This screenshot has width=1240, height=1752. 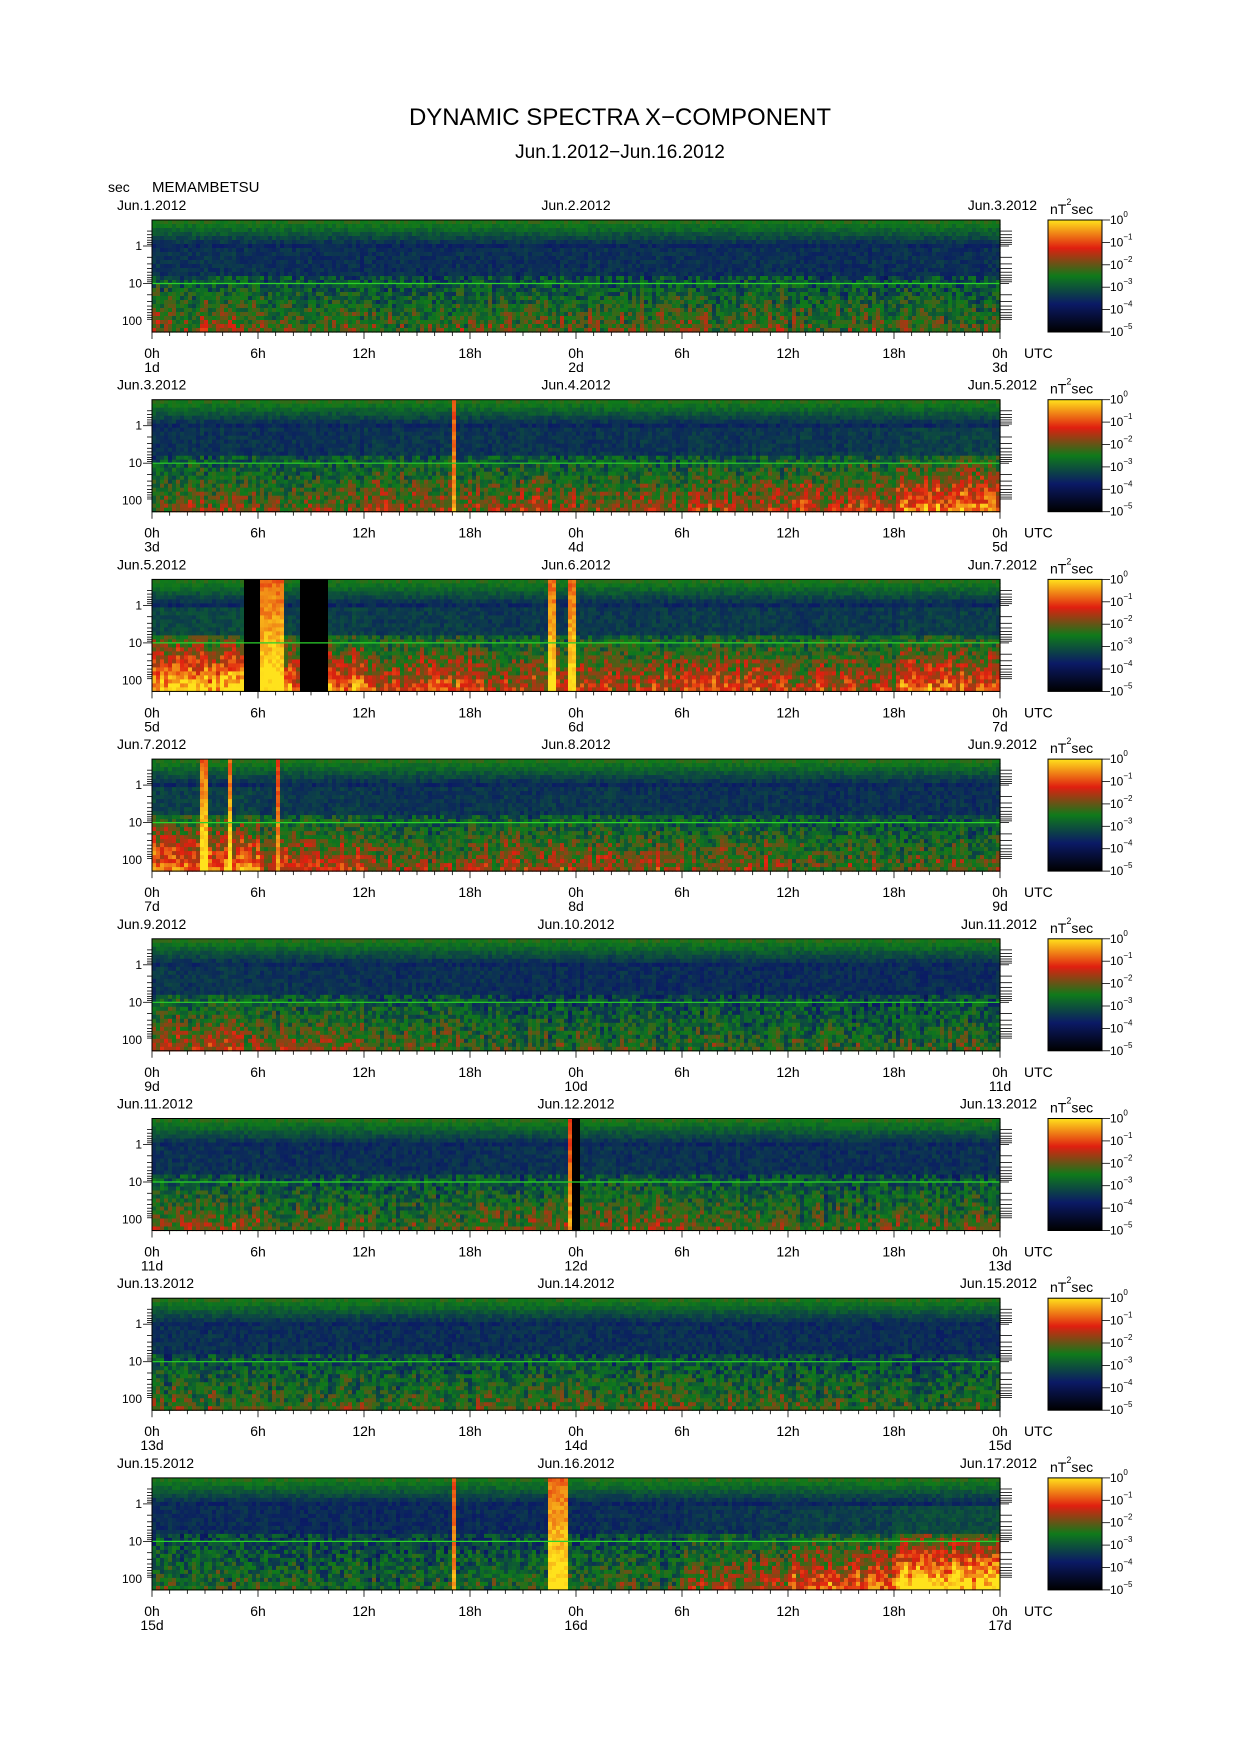 I want to click on panel-date-left: Jun.11.2012, so click(x=155, y=1104).